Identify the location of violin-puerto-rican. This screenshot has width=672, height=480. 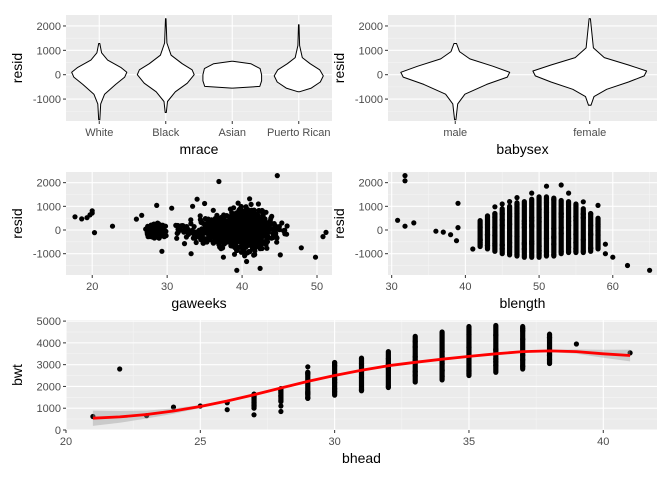
(298, 58).